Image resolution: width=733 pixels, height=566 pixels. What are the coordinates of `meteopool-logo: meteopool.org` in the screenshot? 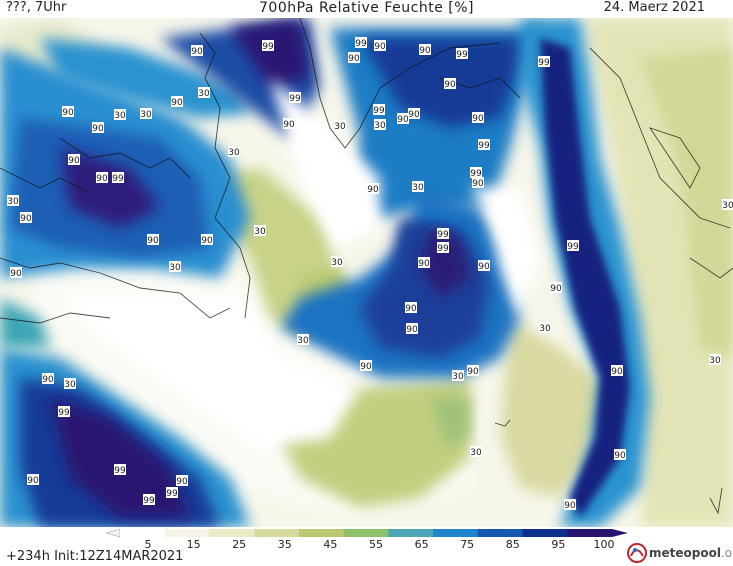 It's located at (680, 554).